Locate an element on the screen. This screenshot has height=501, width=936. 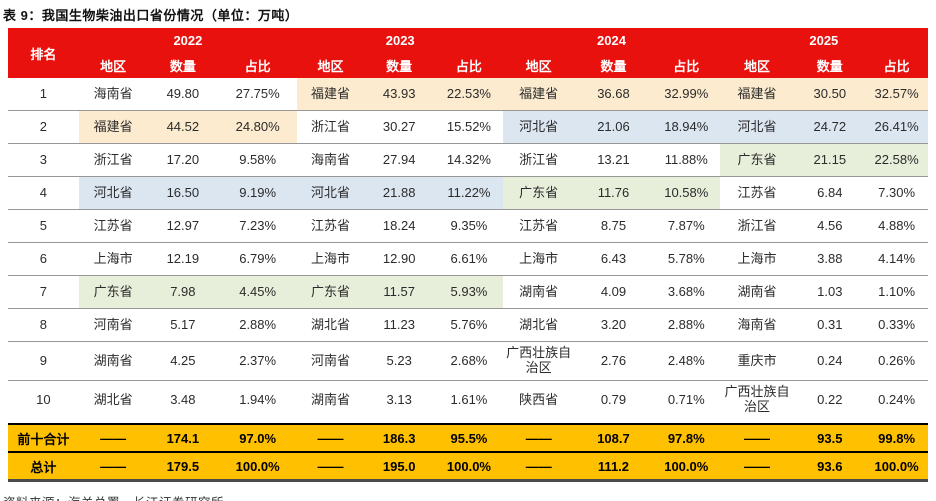
quantity-cell: 3.48 is located at coordinates (183, 399).